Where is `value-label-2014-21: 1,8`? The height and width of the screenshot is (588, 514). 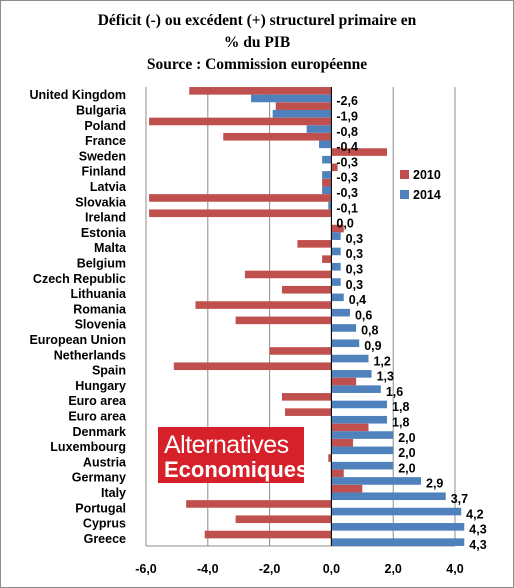 value-label-2014-21: 1,8 is located at coordinates (400, 422).